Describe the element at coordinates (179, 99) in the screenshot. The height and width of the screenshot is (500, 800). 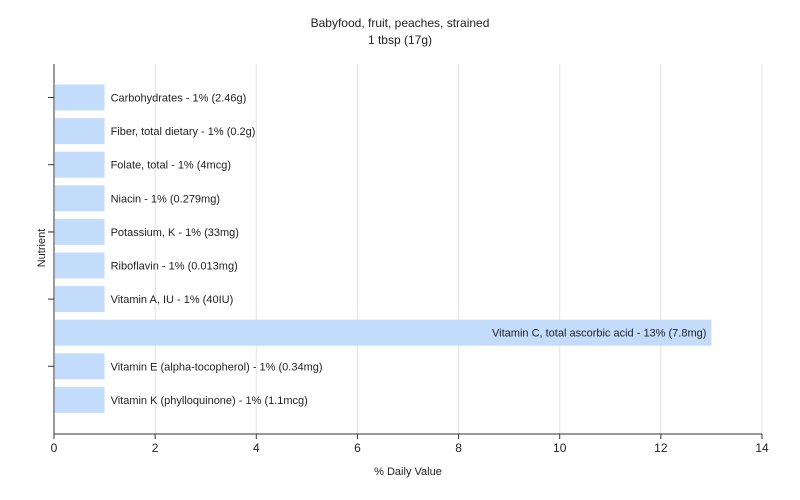
I see `bar-label: Carbohydrates - 1% (2.46g)` at that location.